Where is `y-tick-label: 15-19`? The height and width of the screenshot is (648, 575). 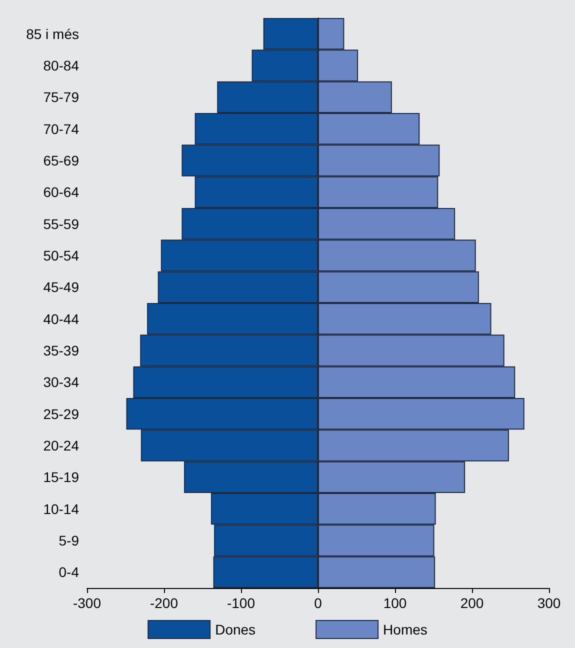 y-tick-label: 15-19 is located at coordinates (61, 477).